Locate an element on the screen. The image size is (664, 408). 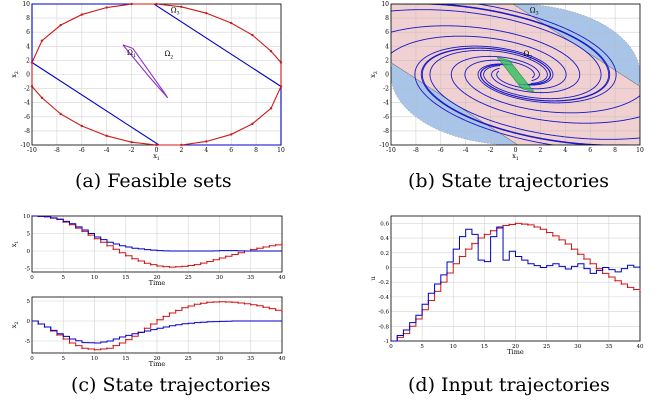
x-tick-label: 20 is located at coordinates (515, 347).